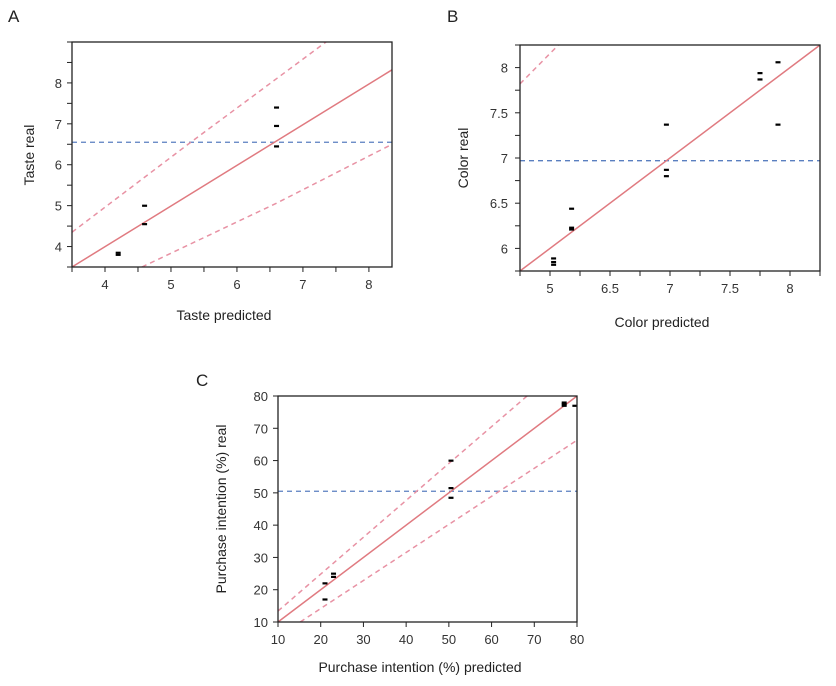 Image resolution: width=836 pixels, height=686 pixels. I want to click on x-tick-label: 40, so click(406, 639).